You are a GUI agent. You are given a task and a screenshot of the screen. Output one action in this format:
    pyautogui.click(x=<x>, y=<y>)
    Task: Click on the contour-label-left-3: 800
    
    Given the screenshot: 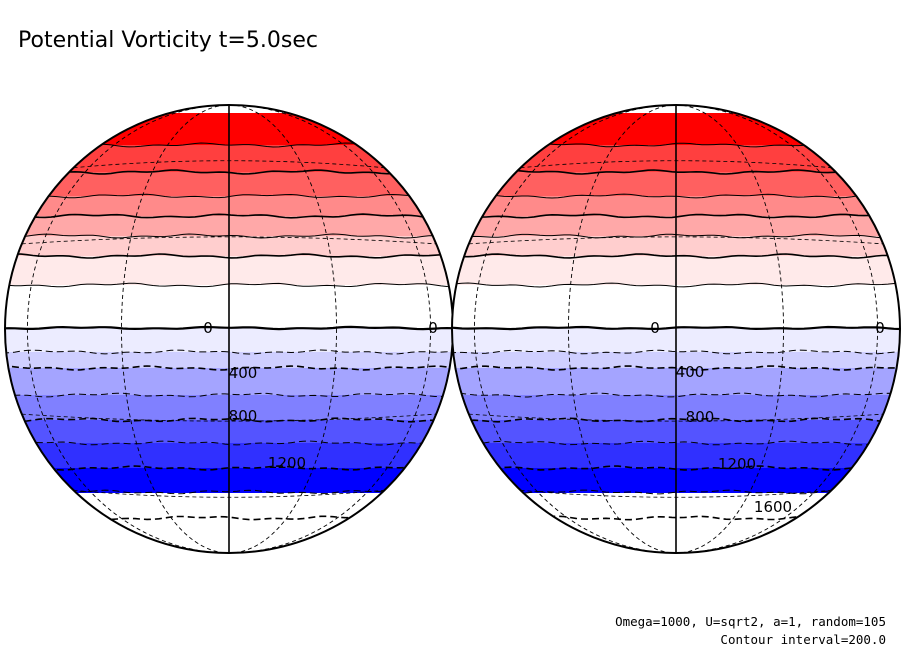 What is the action you would take?
    pyautogui.click(x=243, y=416)
    